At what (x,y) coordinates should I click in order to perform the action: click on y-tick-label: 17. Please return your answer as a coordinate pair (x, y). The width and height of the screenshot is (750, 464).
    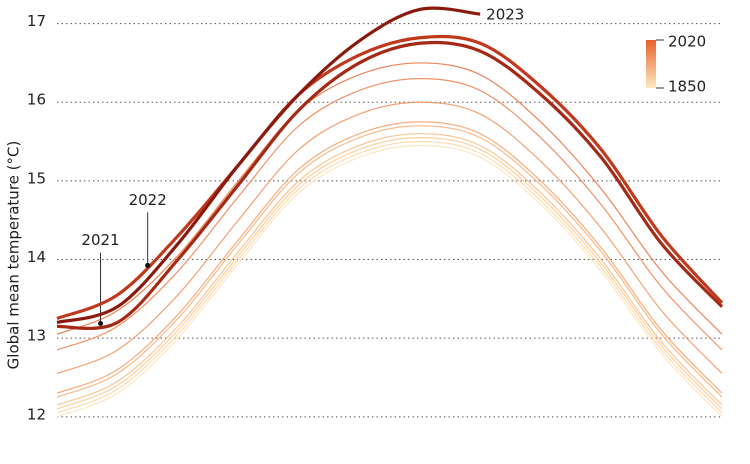
    Looking at the image, I should click on (36, 21).